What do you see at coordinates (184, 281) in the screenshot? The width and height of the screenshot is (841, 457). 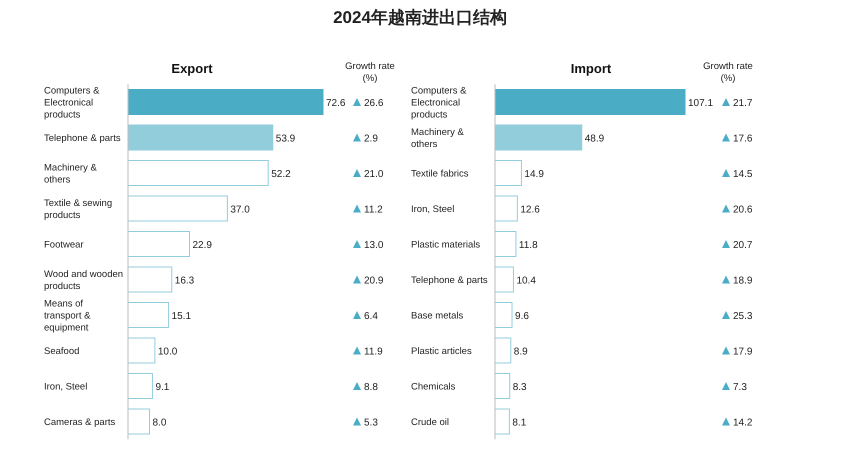 I see `data-label: 16.3` at bounding box center [184, 281].